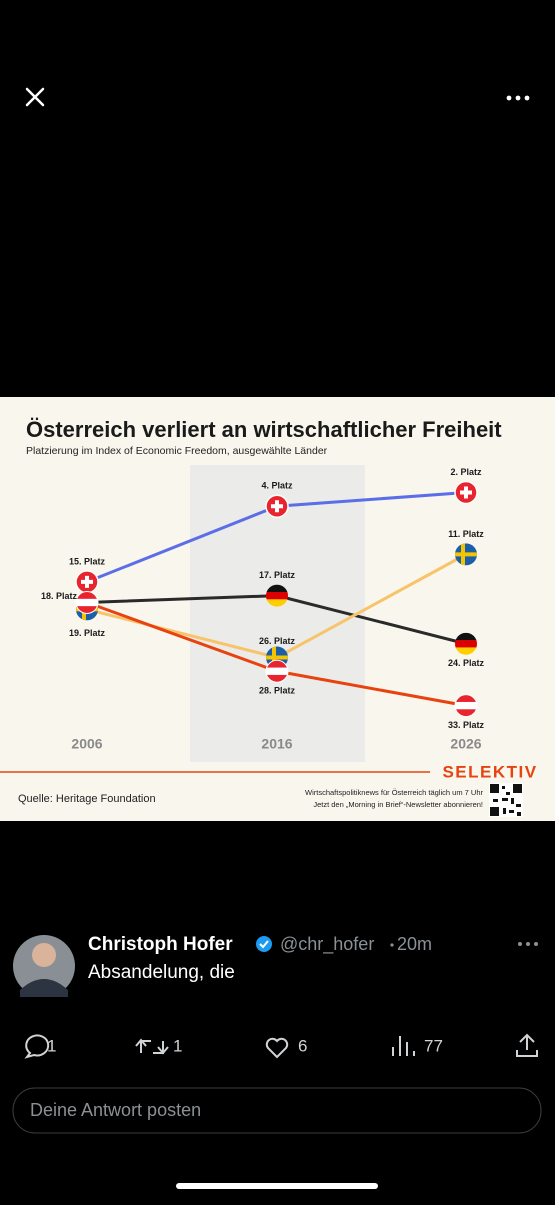 The width and height of the screenshot is (555, 1205). I want to click on reply-count: 1, so click(51, 1045).